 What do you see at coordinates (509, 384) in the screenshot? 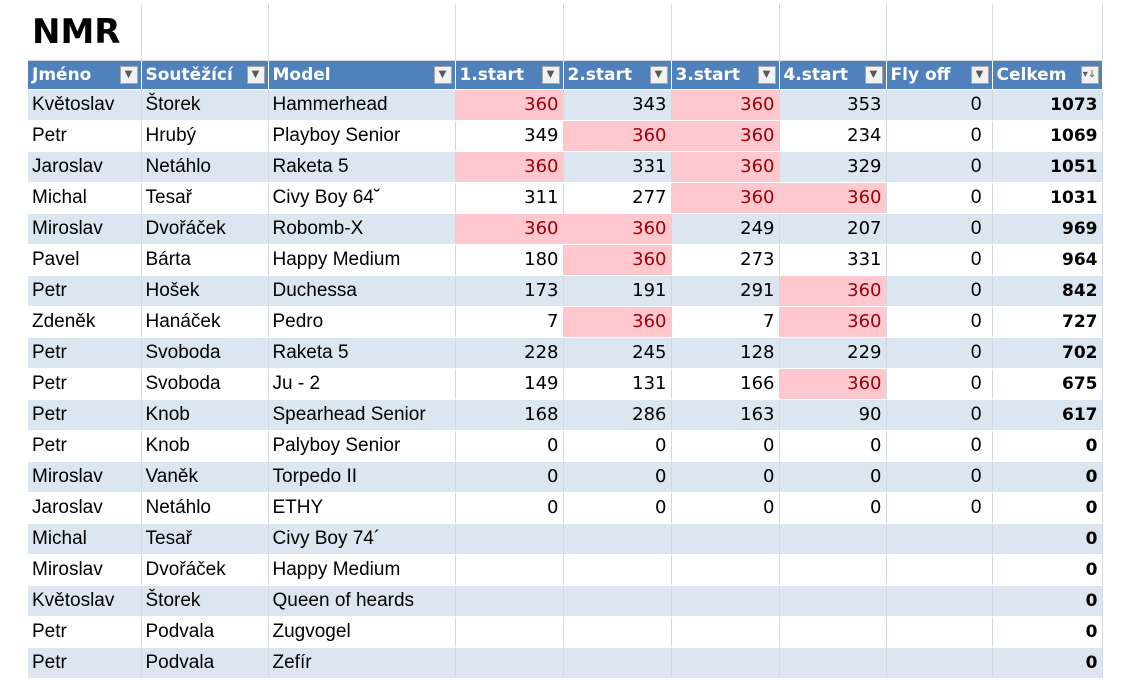
I see `cell-start1: 149` at bounding box center [509, 384].